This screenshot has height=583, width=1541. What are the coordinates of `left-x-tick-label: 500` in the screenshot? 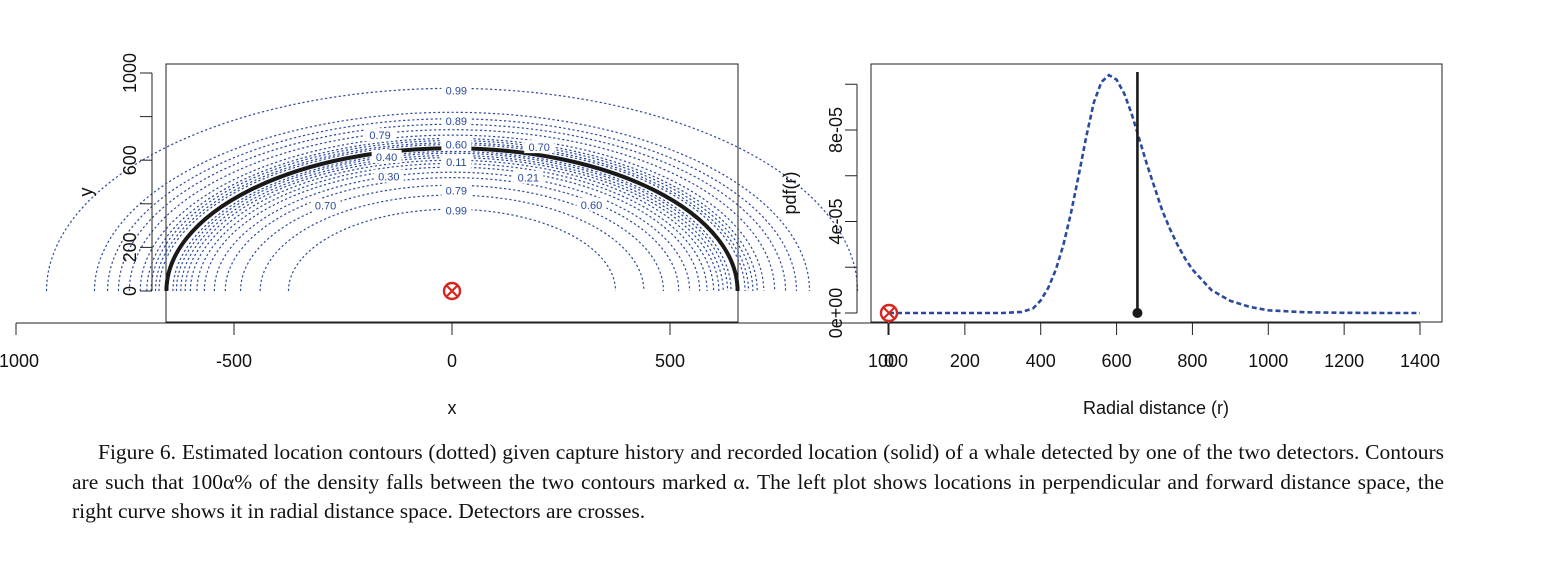 It's located at (670, 361).